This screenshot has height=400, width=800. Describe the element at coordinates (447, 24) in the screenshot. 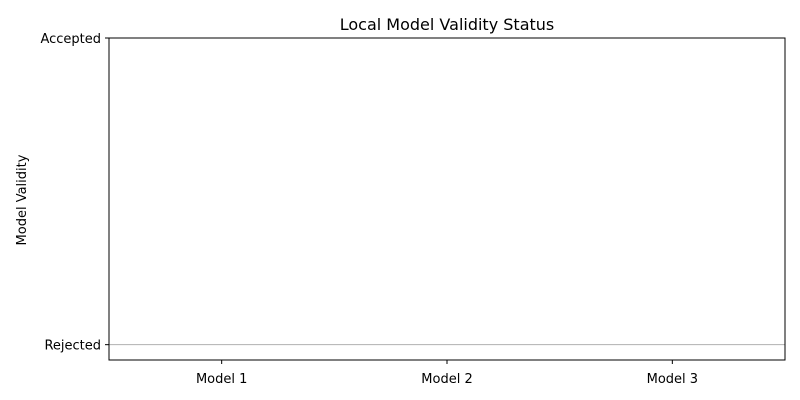

I see `chart-title: Local Model Validity Status` at that location.